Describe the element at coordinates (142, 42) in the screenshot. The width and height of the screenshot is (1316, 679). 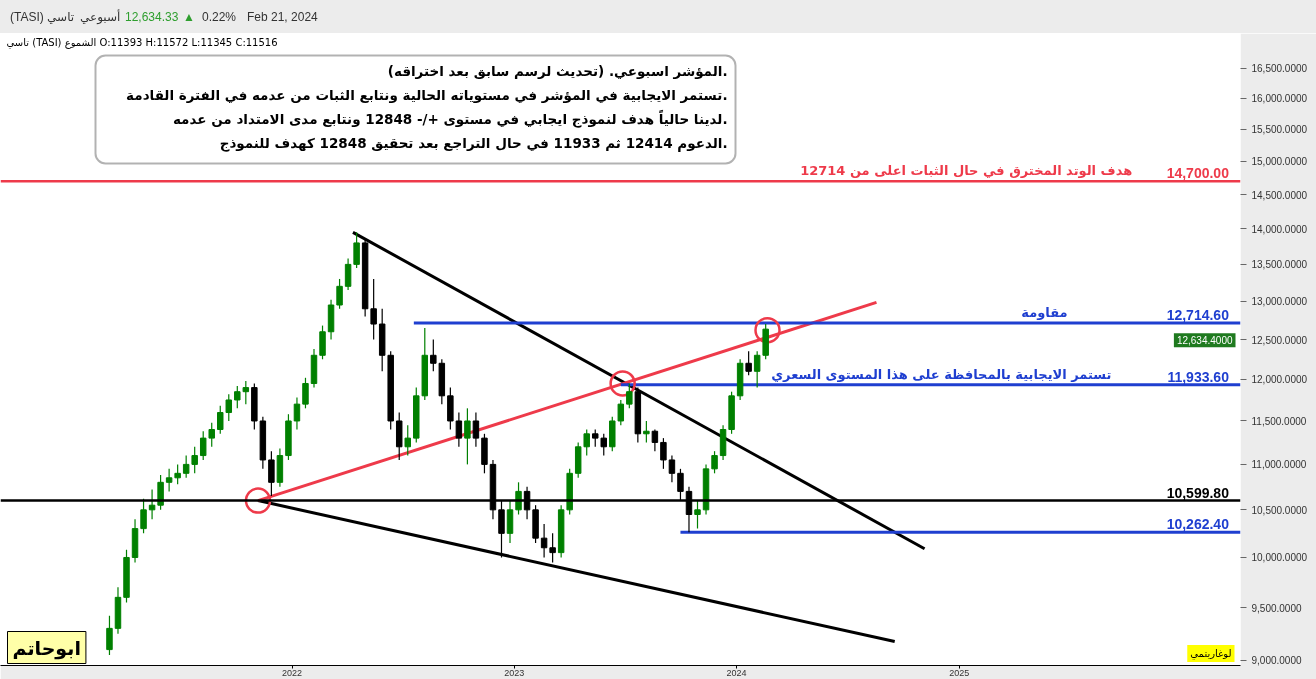
I see `text: تاسي (TASI) الشموع O:11393 H:11572 L:11345 C:11516` at that location.